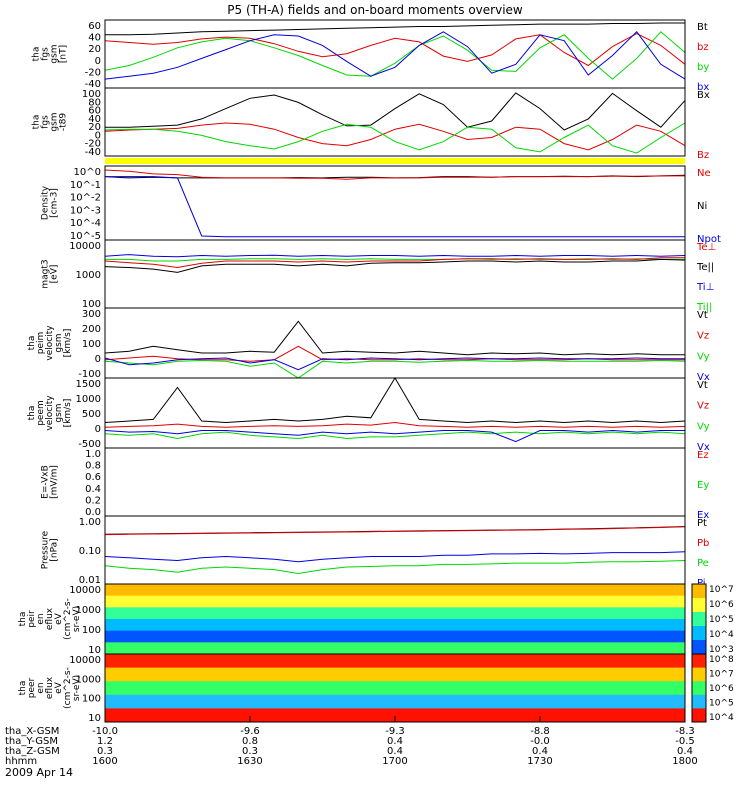  What do you see at coordinates (94, 26) in the screenshot?
I see `y-tick-label: 60` at bounding box center [94, 26].